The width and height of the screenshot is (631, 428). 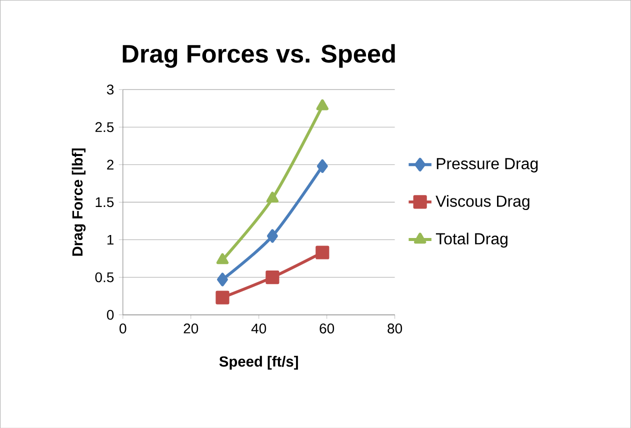 What do you see at coordinates (487, 165) in the screenshot?
I see `legend-label: Pressure Drag` at bounding box center [487, 165].